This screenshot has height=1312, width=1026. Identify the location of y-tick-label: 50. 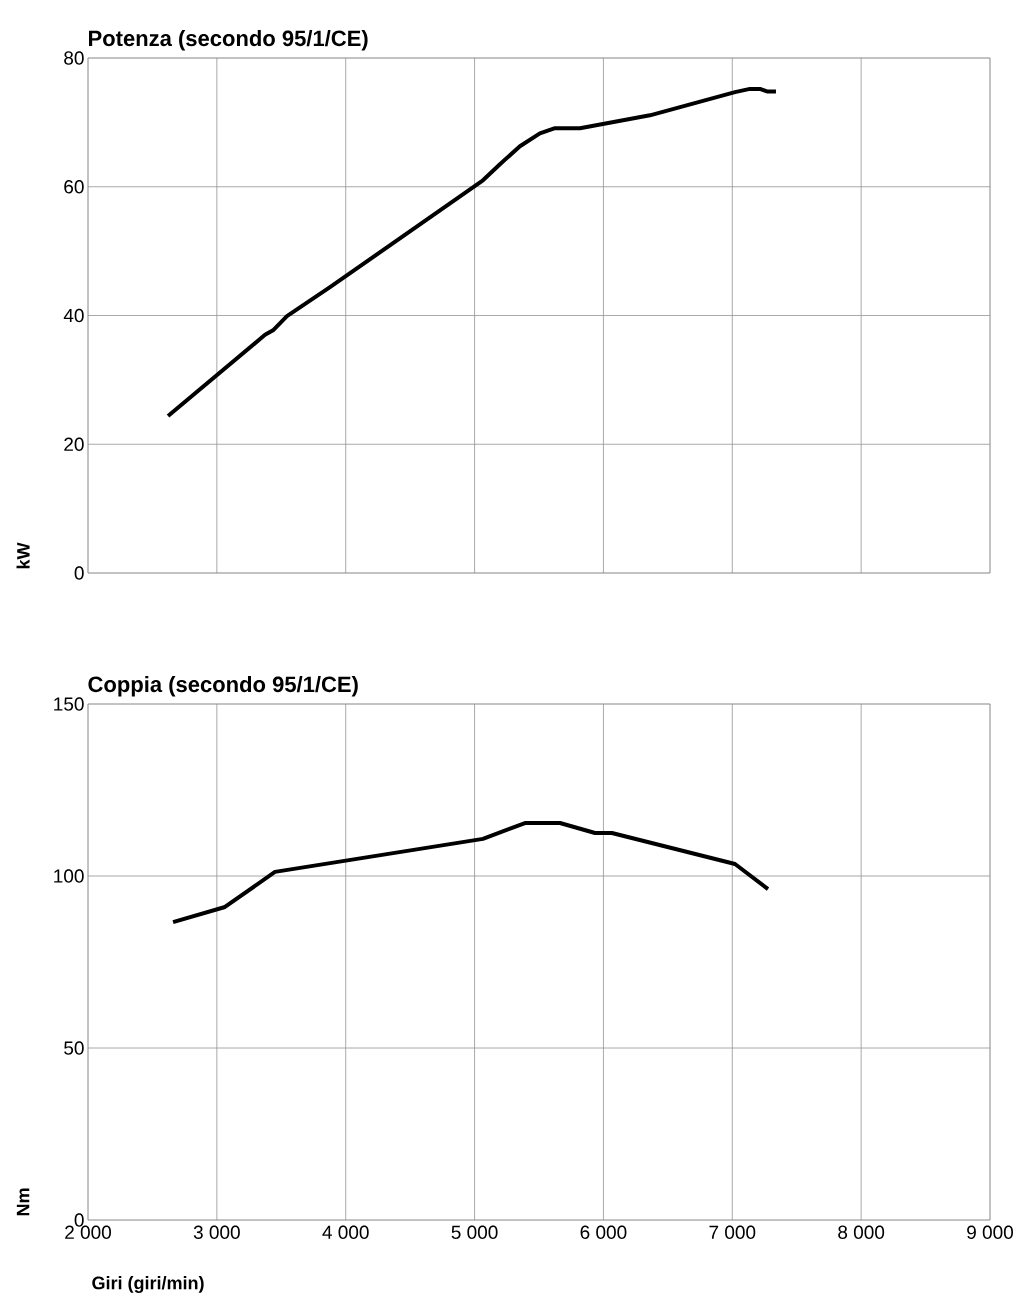
(74, 1048).